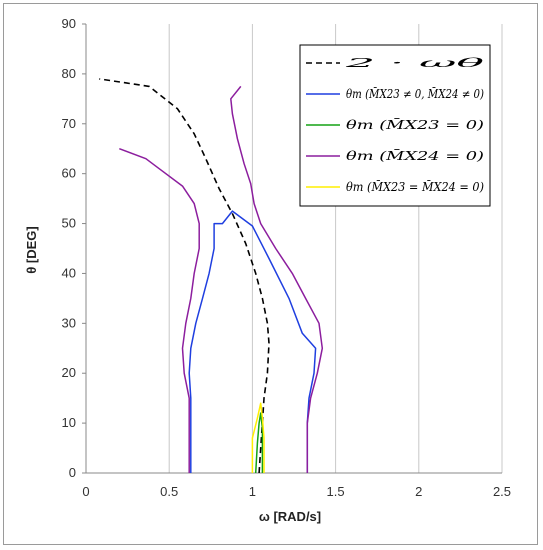 Image resolution: width=543 pixels, height=550 pixels. I want to click on y-tick-label: 20, so click(69, 372).